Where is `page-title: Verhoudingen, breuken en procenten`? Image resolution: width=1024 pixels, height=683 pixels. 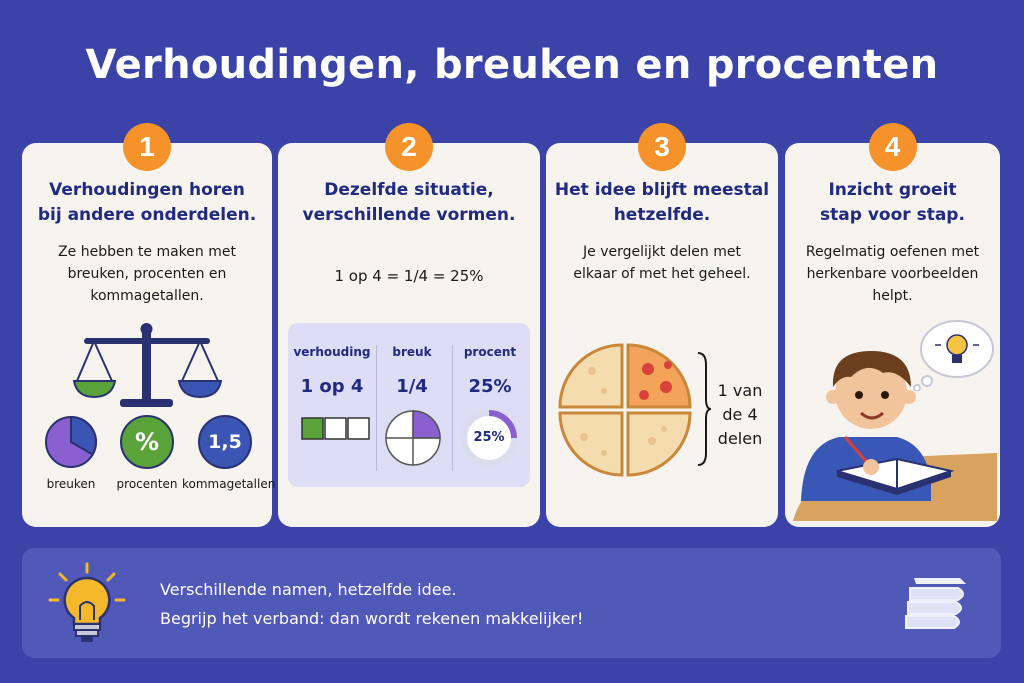
page-title: Verhoudingen, breuken en procenten is located at coordinates (512, 65).